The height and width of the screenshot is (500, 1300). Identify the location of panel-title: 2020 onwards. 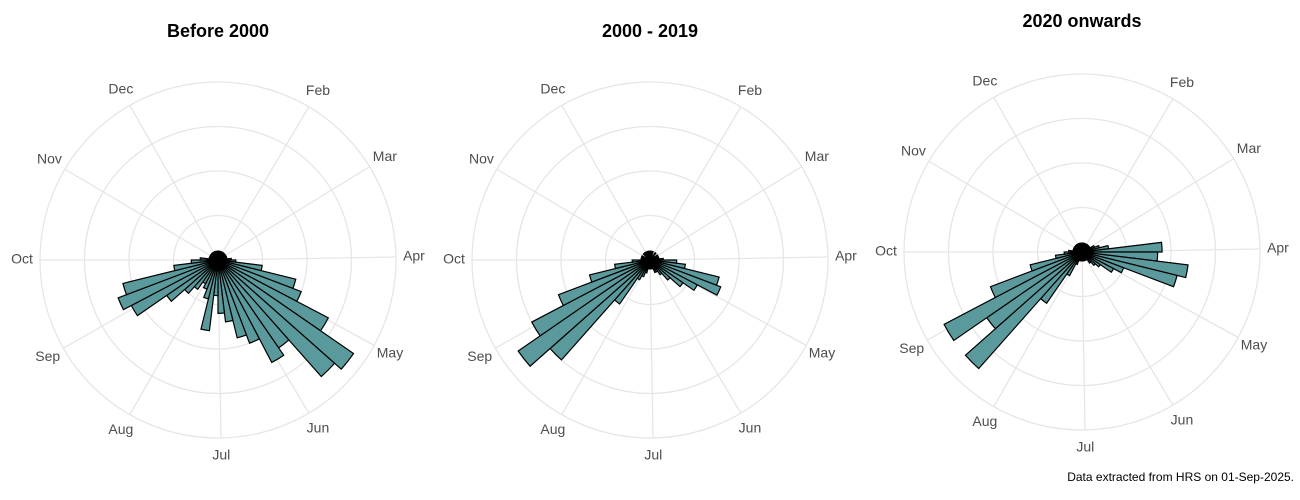
(1081, 21).